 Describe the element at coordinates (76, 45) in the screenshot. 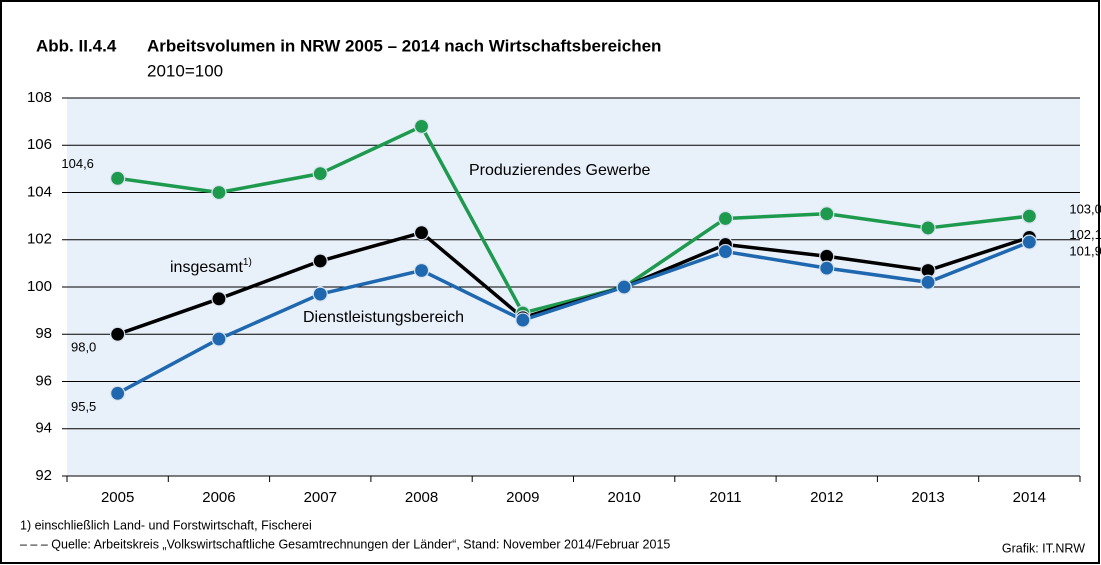

I see `figure-number: Abb. II.4.4` at that location.